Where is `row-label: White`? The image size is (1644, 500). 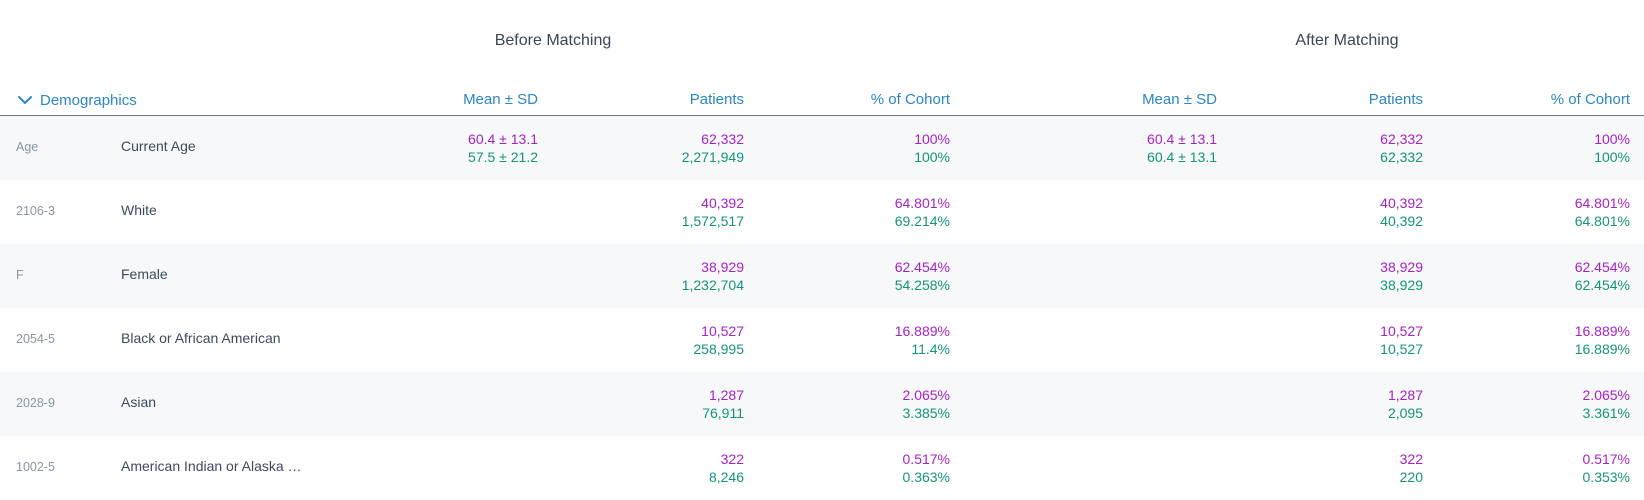 row-label: White is located at coordinates (139, 210).